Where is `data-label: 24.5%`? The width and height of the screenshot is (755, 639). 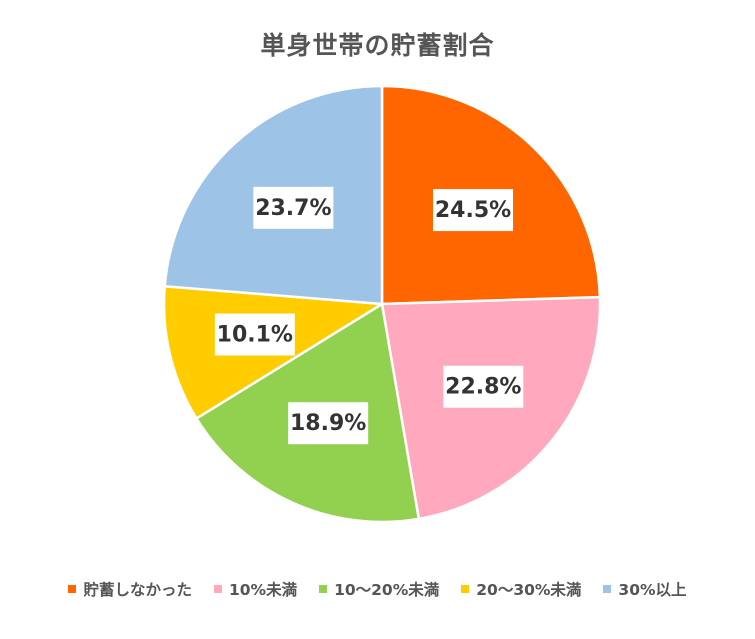 data-label: 24.5% is located at coordinates (473, 210).